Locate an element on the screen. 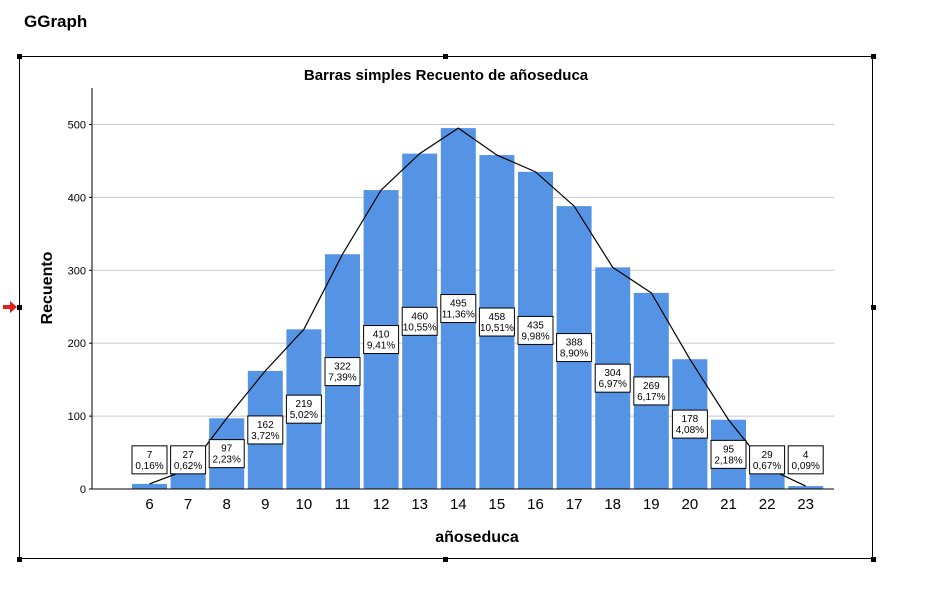 The height and width of the screenshot is (610, 933). data-label-count: 219 is located at coordinates (304, 404).